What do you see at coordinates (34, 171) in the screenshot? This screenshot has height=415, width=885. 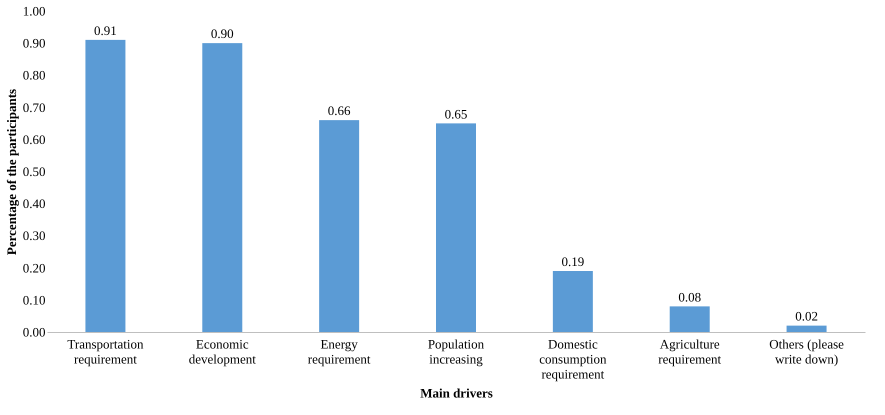 I see `y-tick-label: 0.50` at bounding box center [34, 171].